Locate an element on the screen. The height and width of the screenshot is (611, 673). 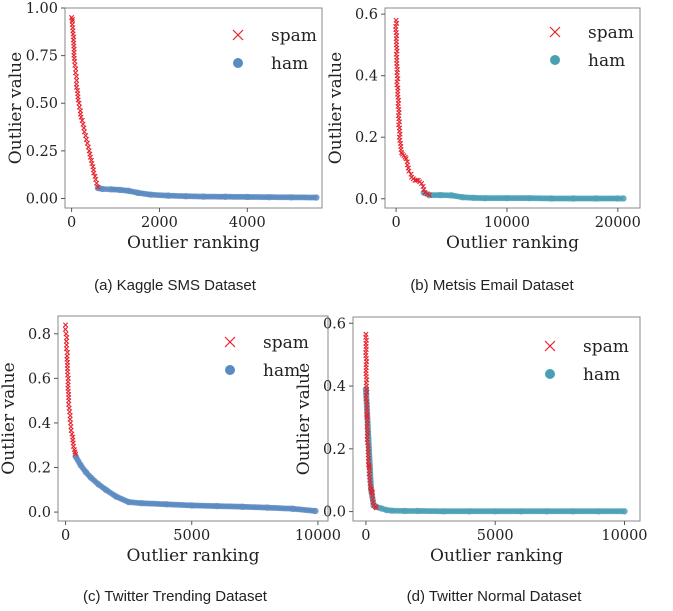
panel-caption: (a) Kaggle SMS Dataset is located at coordinates (175, 285).